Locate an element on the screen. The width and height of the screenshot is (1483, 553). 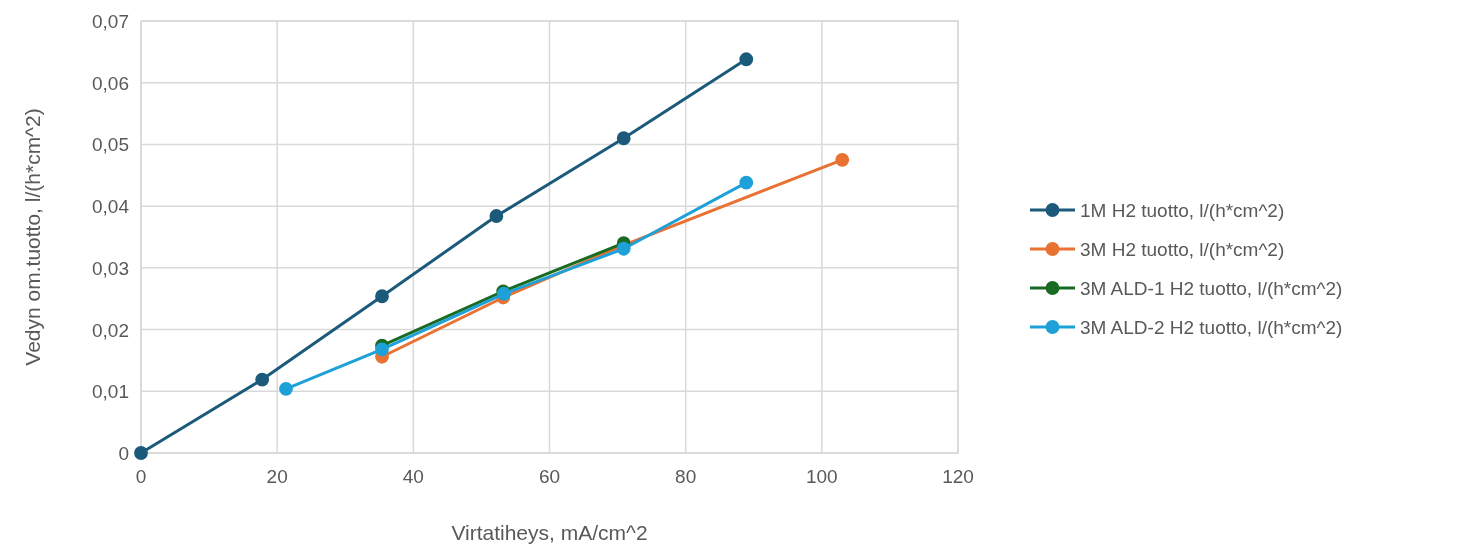
y-tick-label: 0,07 is located at coordinates (110, 21).